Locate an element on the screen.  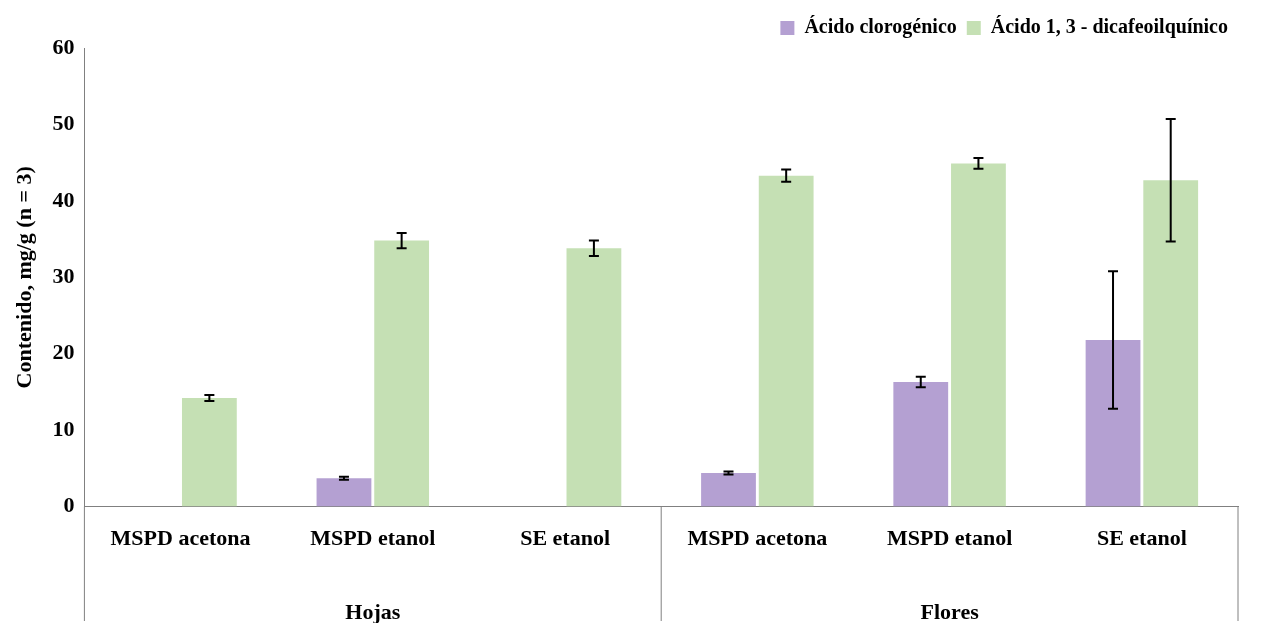
legend-label: Ácido 1, 3 - dicafeoilquínico is located at coordinates (1109, 27).